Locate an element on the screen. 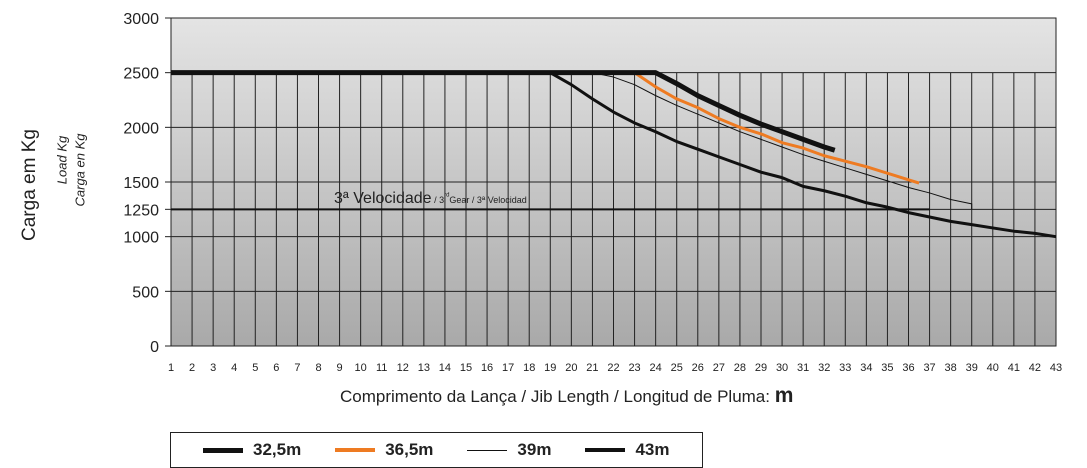 Image resolution: width=1087 pixels, height=468 pixels. x-tick-label: 16 is located at coordinates (487, 368).